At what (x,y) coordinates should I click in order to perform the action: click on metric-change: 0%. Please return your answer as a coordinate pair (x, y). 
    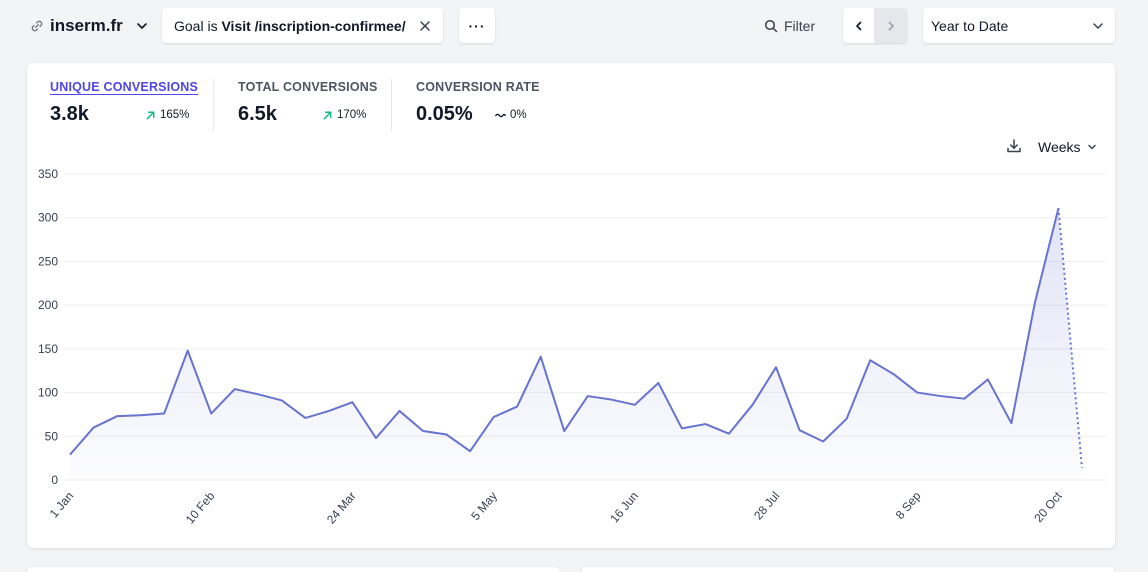
    Looking at the image, I should click on (511, 115).